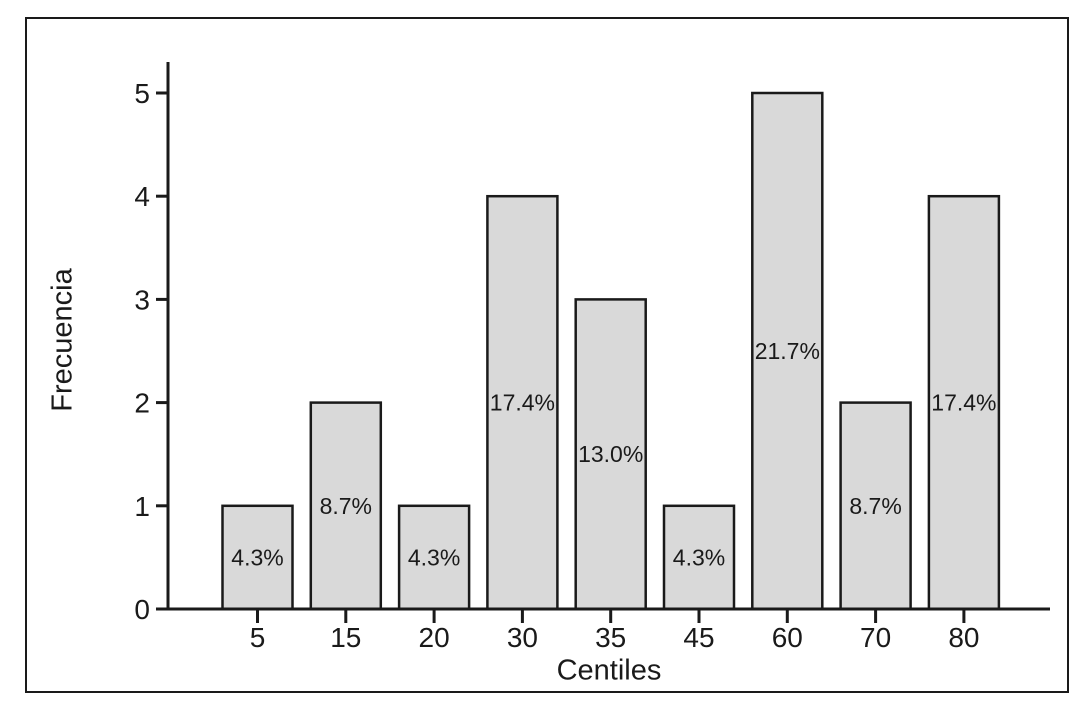  What do you see at coordinates (345, 637) in the screenshot?
I see `x-tick-label: 15` at bounding box center [345, 637].